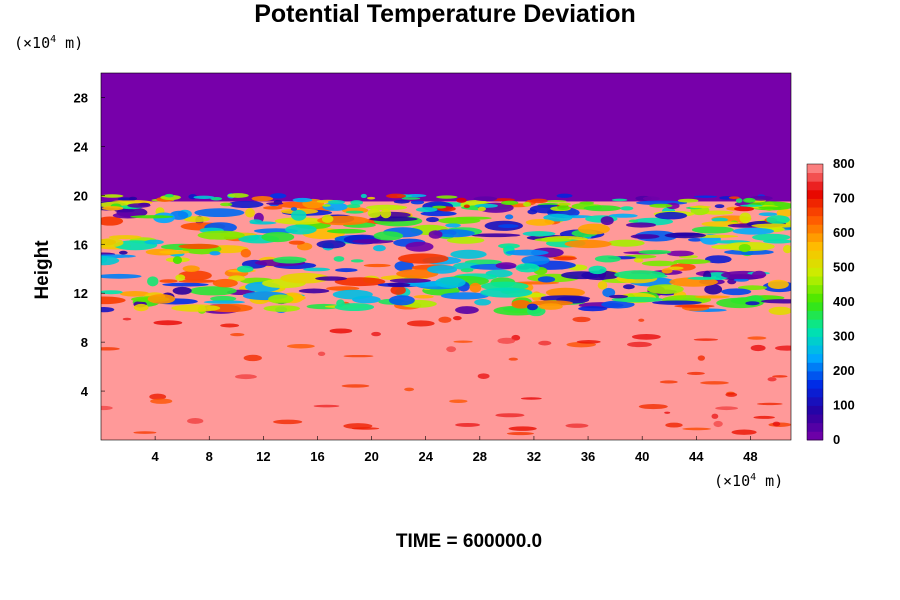 This screenshot has width=900, height=600. I want to click on y-tick-label: 24, so click(81, 146).